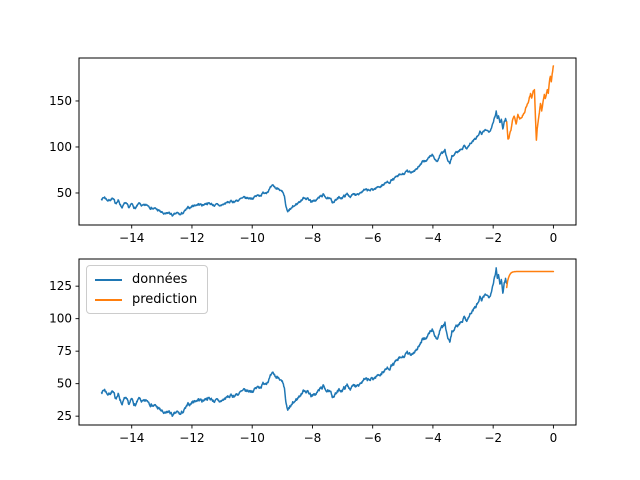 Image resolution: width=640 pixels, height=480 pixels. What do you see at coordinates (64, 416) in the screenshot?
I see `y-tick-label: 25` at bounding box center [64, 416].